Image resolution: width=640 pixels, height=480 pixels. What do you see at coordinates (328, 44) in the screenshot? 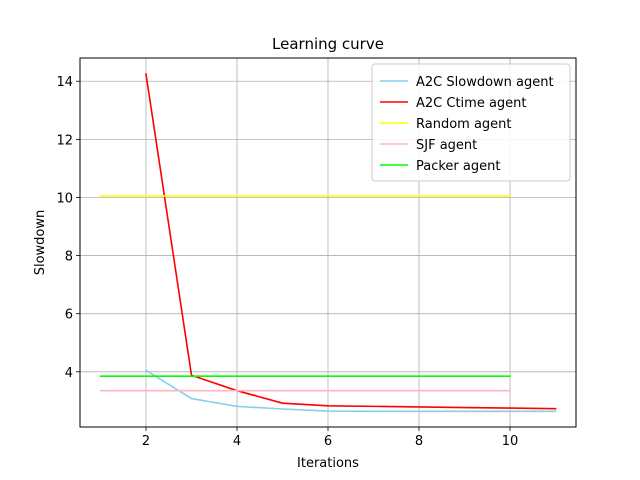
I see `chart-title: Learning curve` at bounding box center [328, 44].